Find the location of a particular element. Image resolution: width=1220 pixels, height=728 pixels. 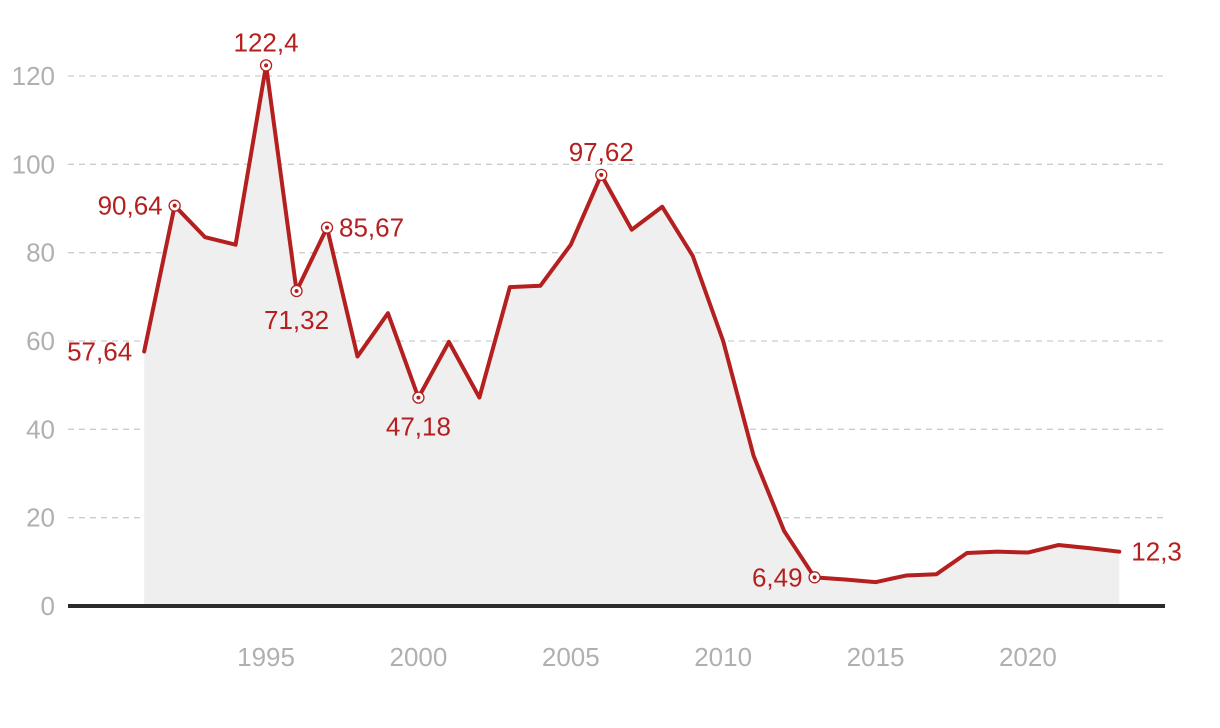

data-label: 12,3 is located at coordinates (1156, 552).